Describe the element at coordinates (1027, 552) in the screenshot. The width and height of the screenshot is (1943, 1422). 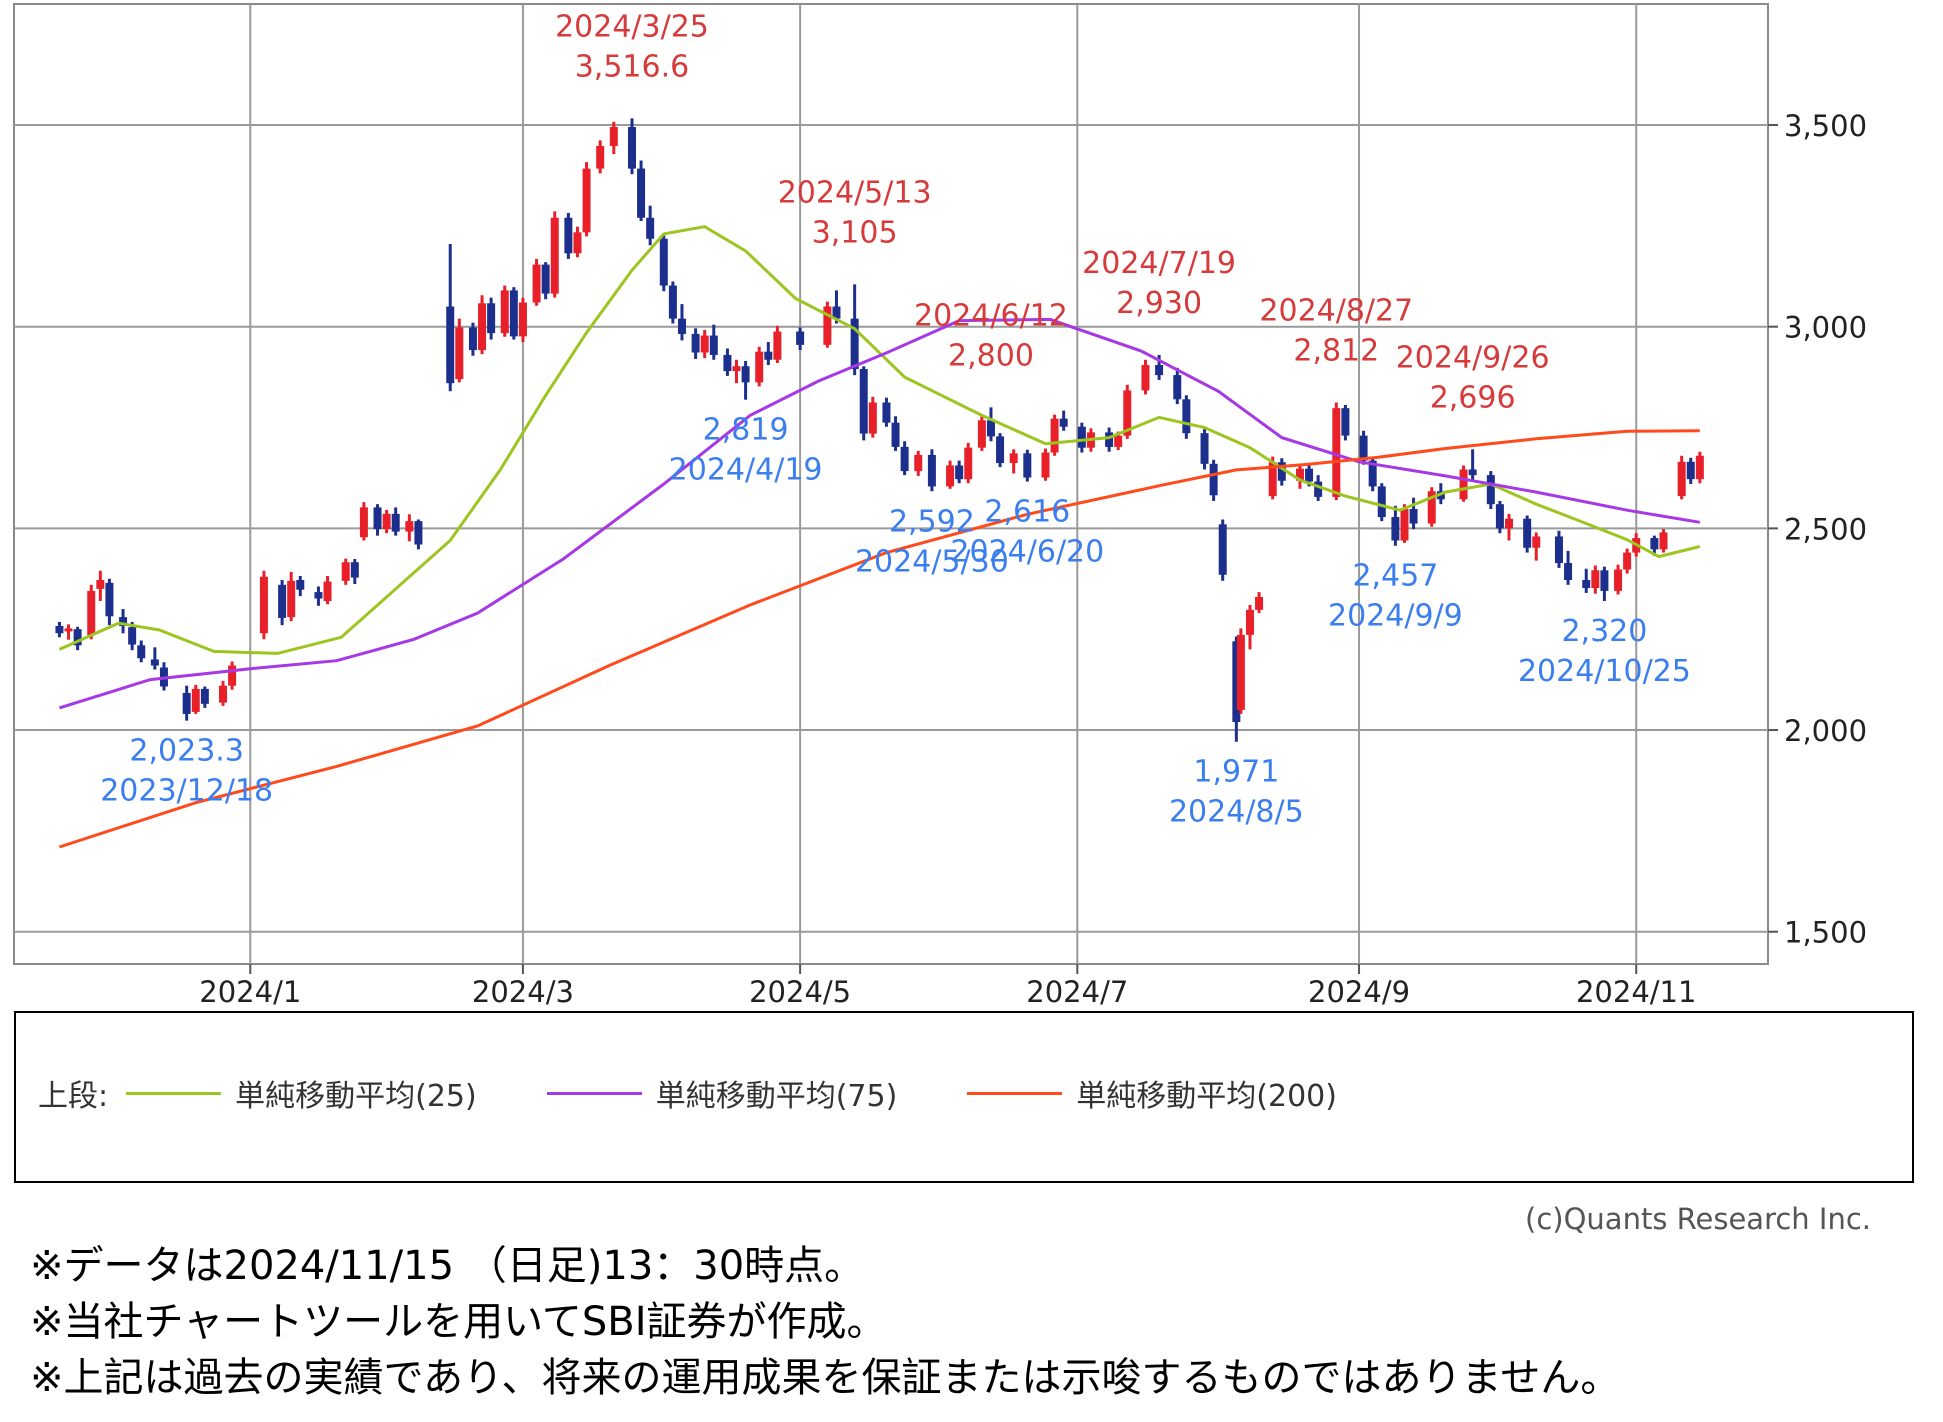
I see `low-date-label: 2024/6/20` at that location.